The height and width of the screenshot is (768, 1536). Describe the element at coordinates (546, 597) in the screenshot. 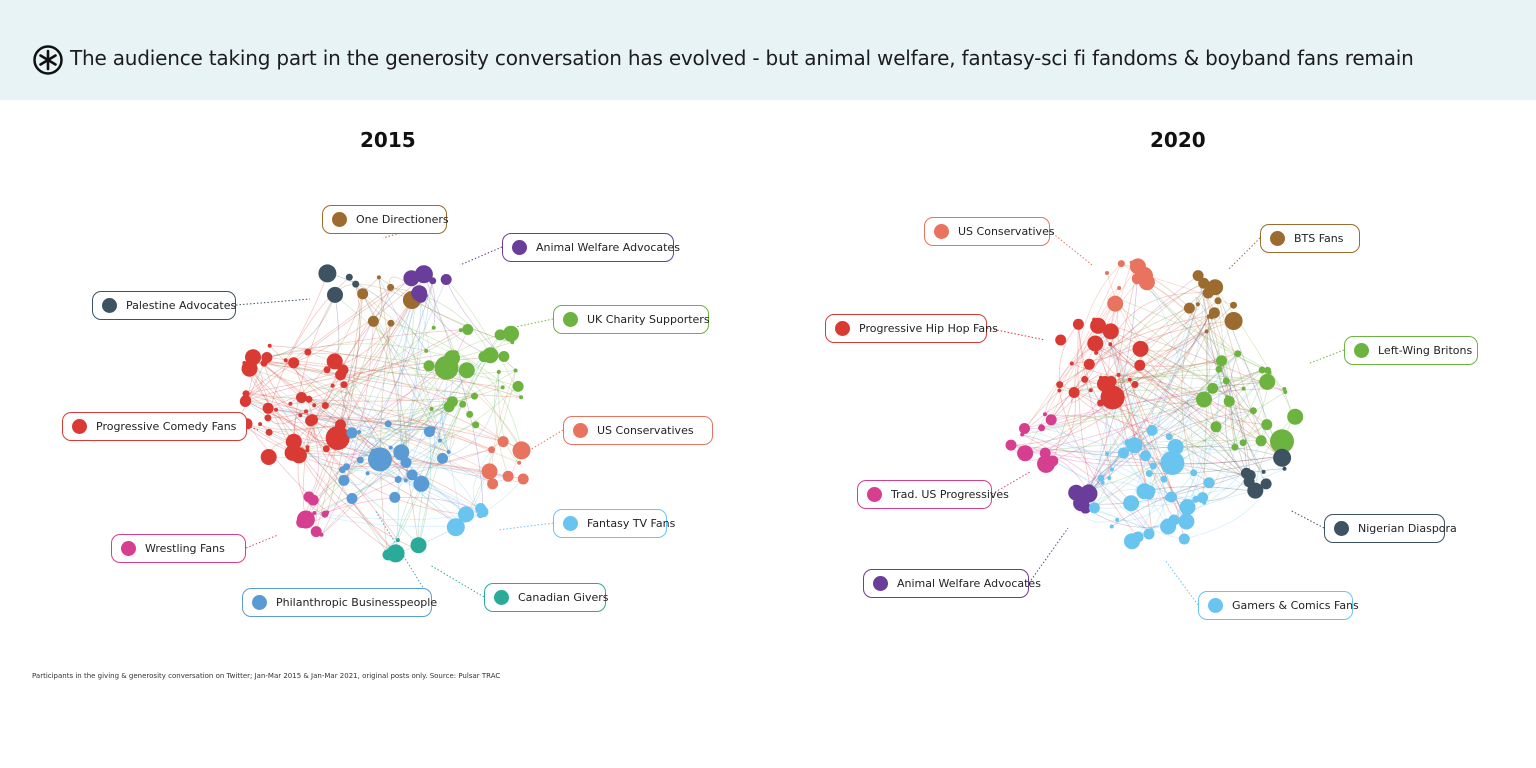

I see `cluster-label-2015-canadian-givers: Canadian Givers` at that location.